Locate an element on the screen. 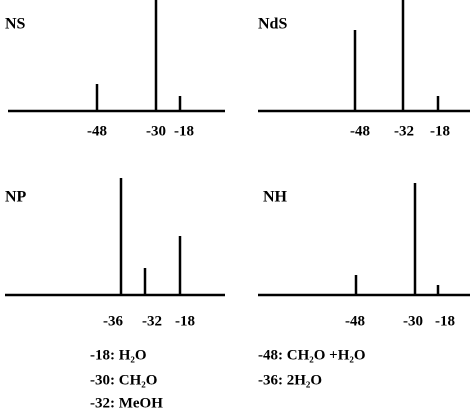 This screenshot has height=410, width=474. x-tick-label: -36 is located at coordinates (113, 321).